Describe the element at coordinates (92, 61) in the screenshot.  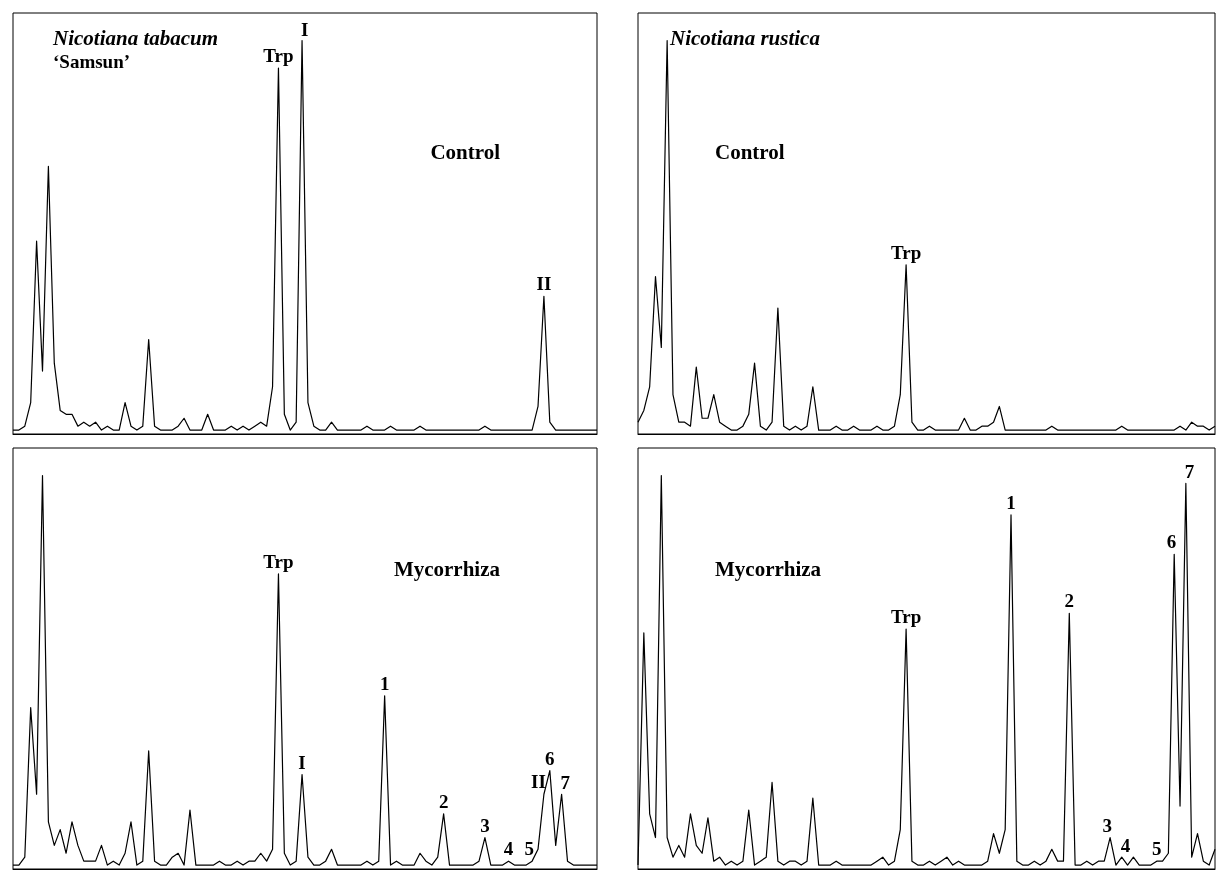
I see `text: ‘Samsun’` at that location.